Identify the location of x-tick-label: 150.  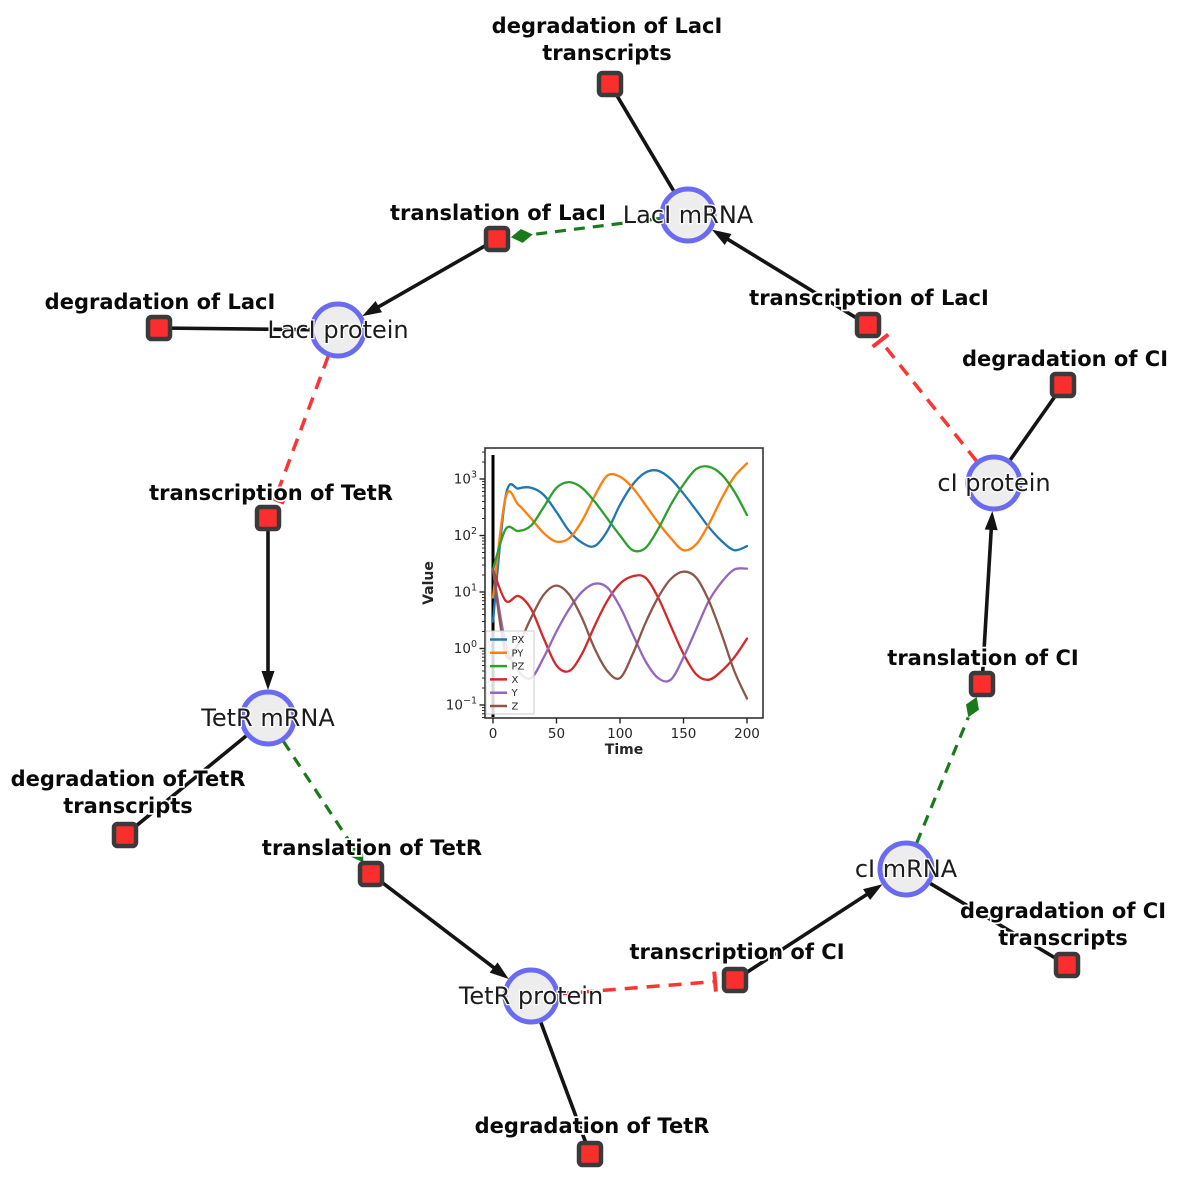
(684, 734).